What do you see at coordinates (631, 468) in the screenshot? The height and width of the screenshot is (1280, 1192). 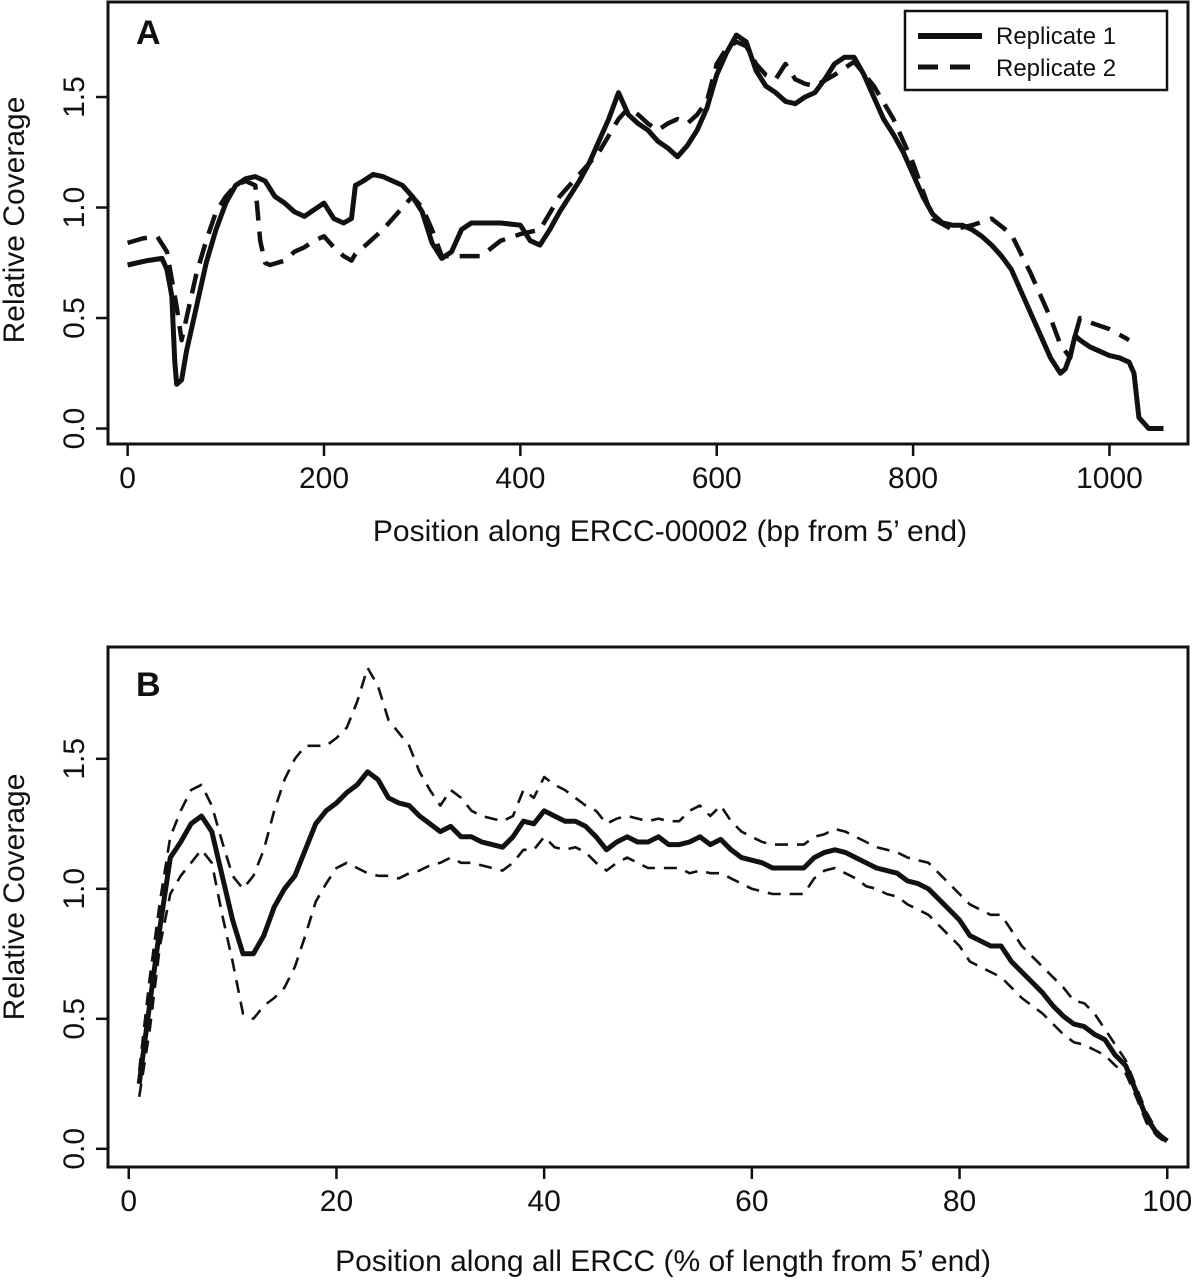 I see `panel-a-x-axis: 0 200 400 600 800 1000` at bounding box center [631, 468].